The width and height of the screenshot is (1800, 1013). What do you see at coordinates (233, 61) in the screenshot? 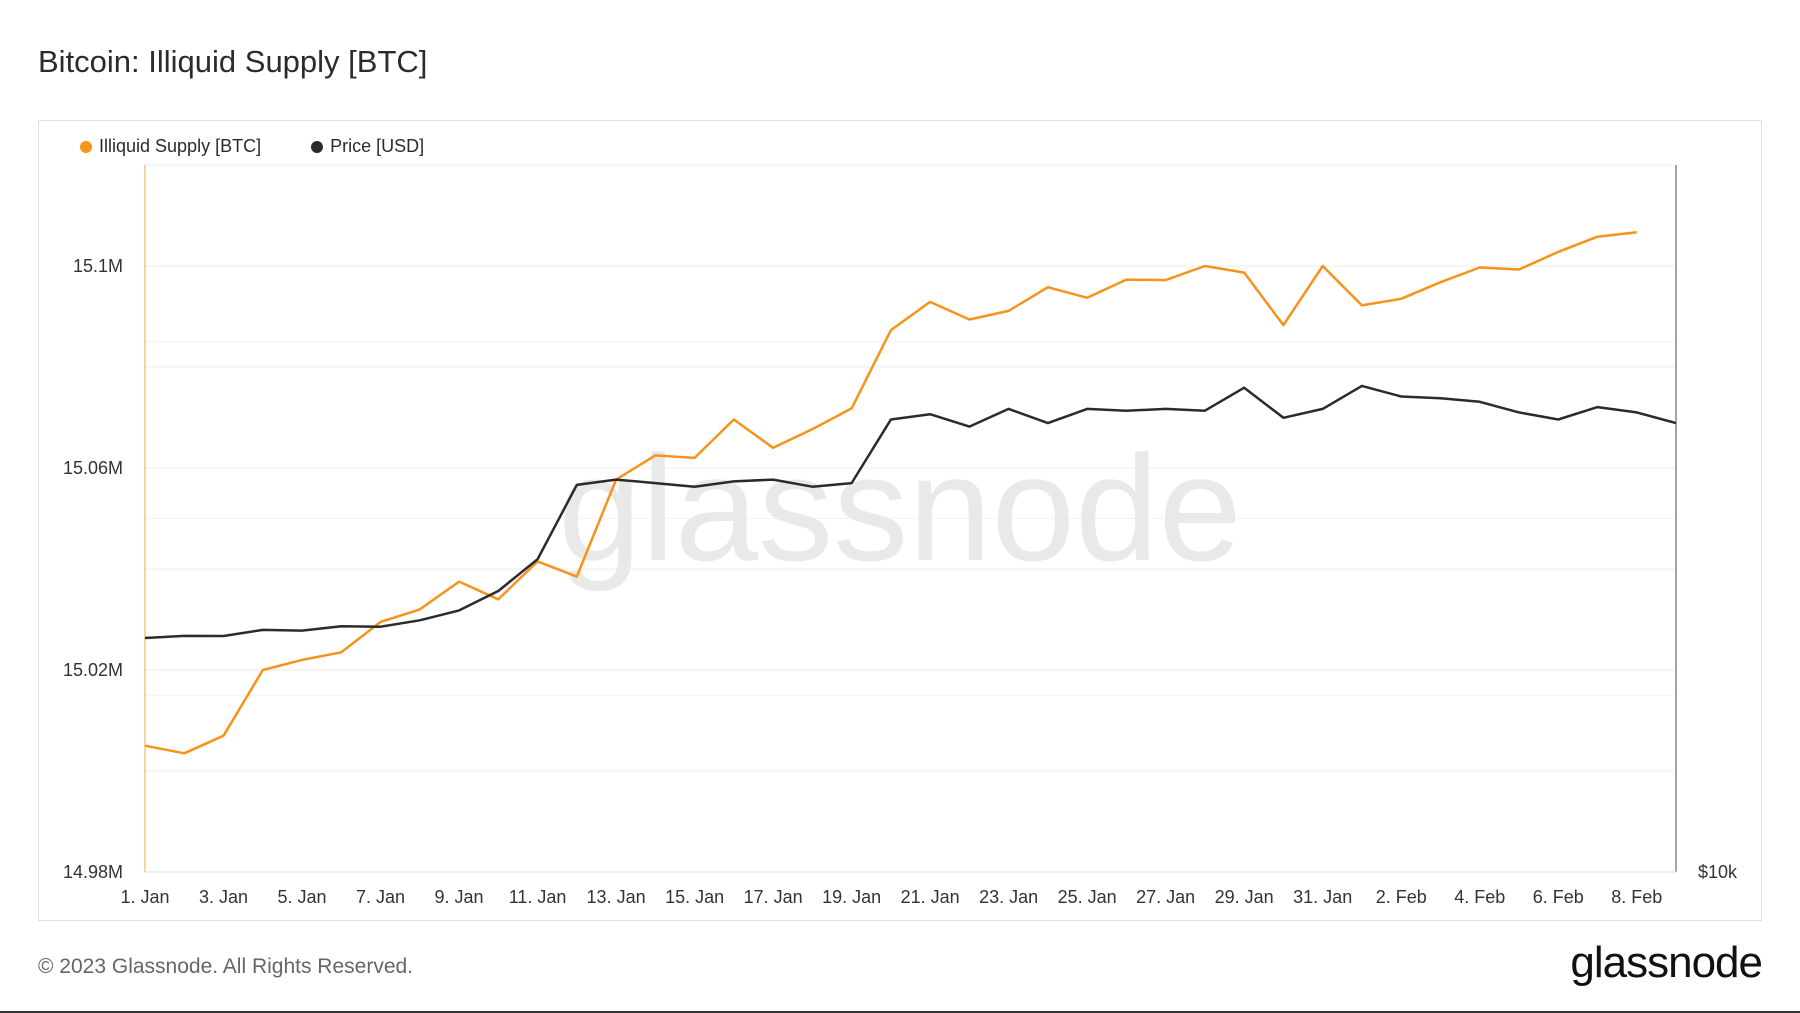
I see `chart-title: Bitcoin: Illiquid Supply [BTC]` at bounding box center [233, 61].